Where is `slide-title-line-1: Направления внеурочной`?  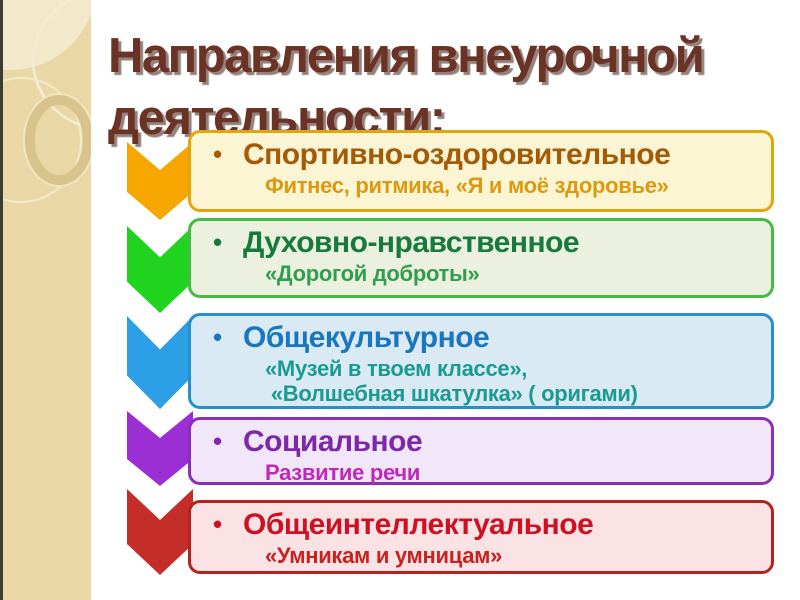 slide-title-line-1: Направления внеурочной is located at coordinates (406, 56).